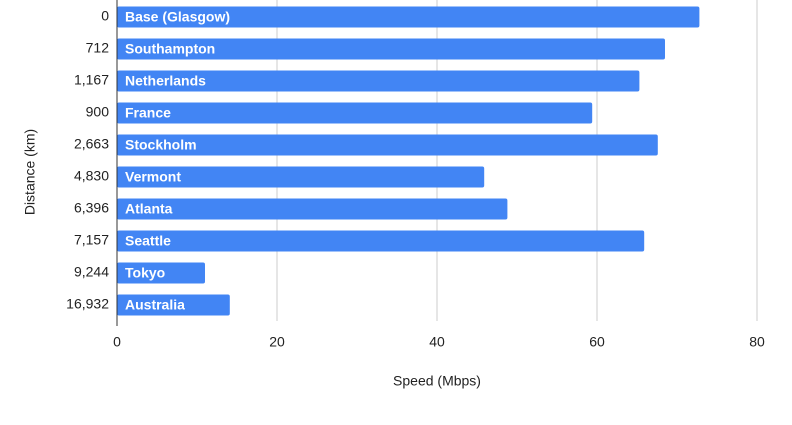 The height and width of the screenshot is (425, 792). I want to click on y-axis-title: Distance (km), so click(30, 172).